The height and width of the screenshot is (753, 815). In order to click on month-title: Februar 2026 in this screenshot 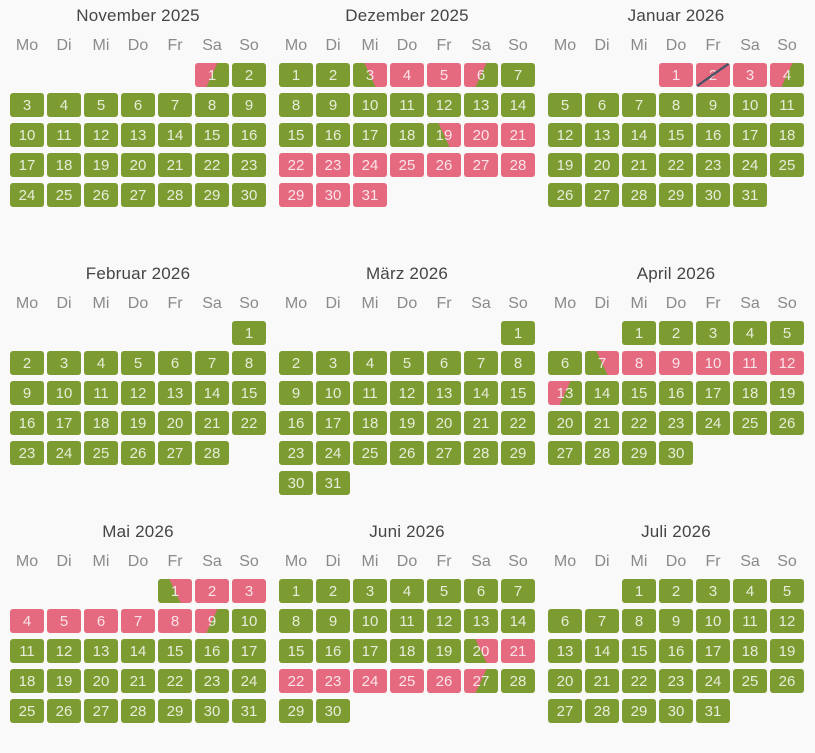, I will do `click(138, 273)`.